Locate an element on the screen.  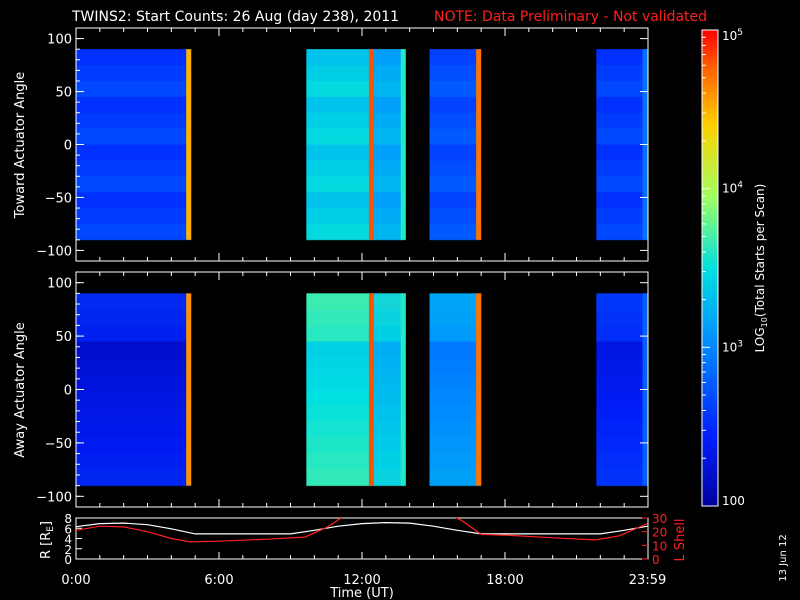
colorbar-tick-label: 105 is located at coordinates (732, 35).